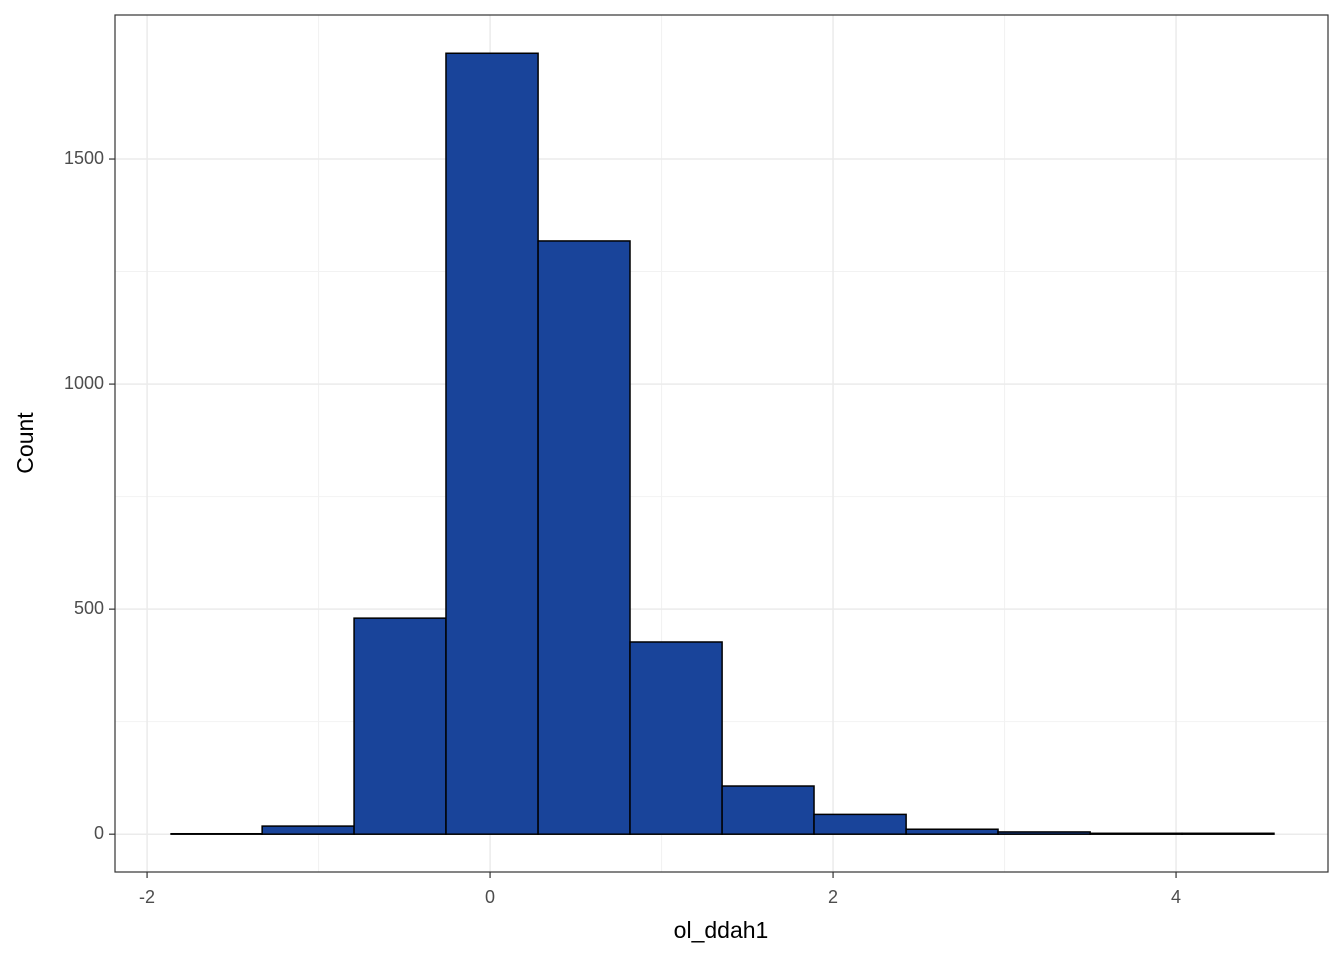 This screenshot has height=960, width=1344. What do you see at coordinates (89, 608) in the screenshot?
I see `y-tick-label: 500` at bounding box center [89, 608].